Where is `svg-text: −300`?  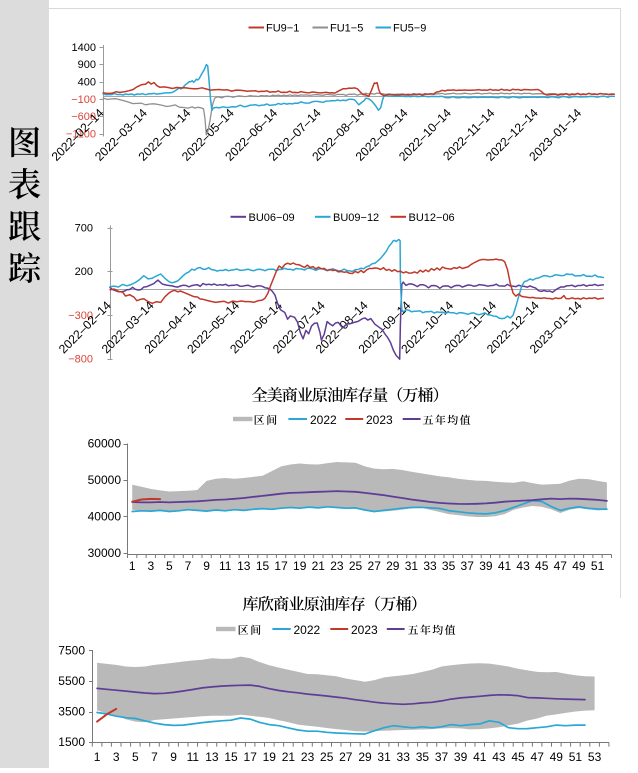 svg-text: −300 is located at coordinates (80, 316).